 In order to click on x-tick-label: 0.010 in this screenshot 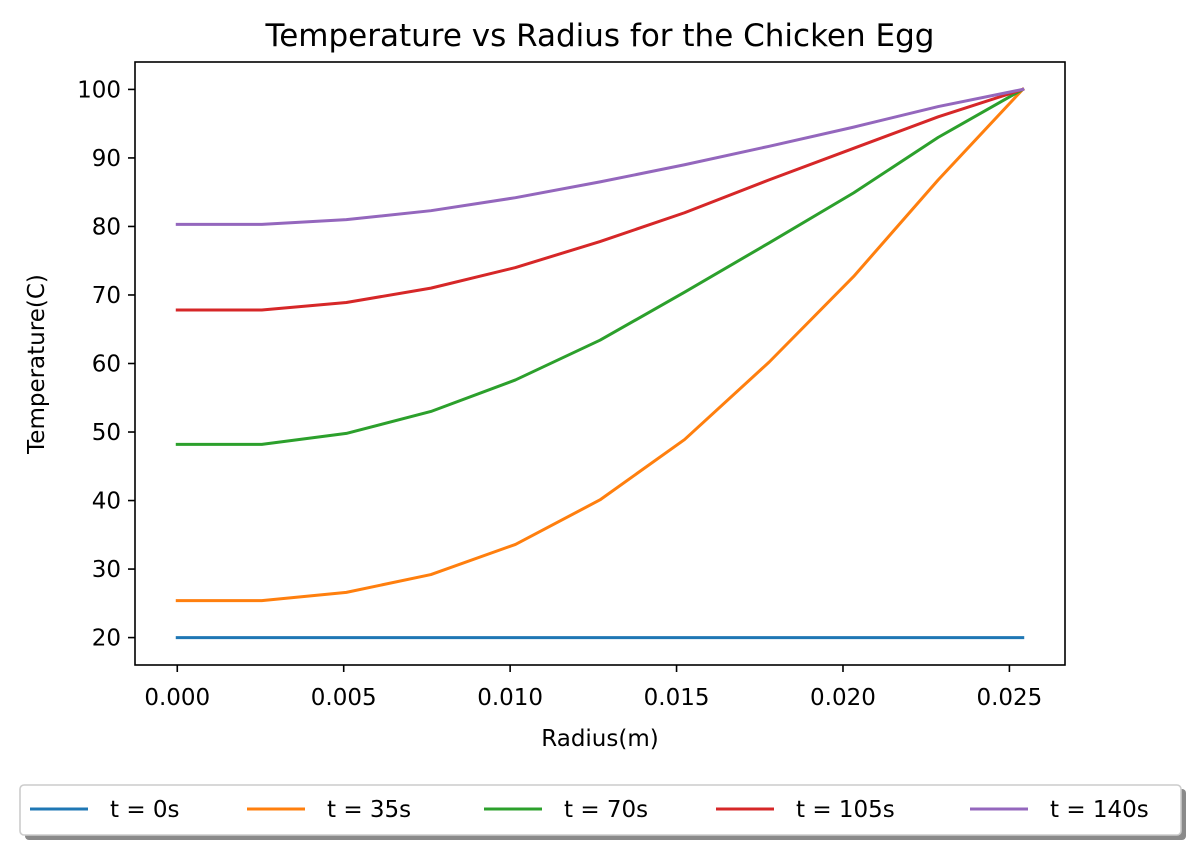, I will do `click(510, 698)`.